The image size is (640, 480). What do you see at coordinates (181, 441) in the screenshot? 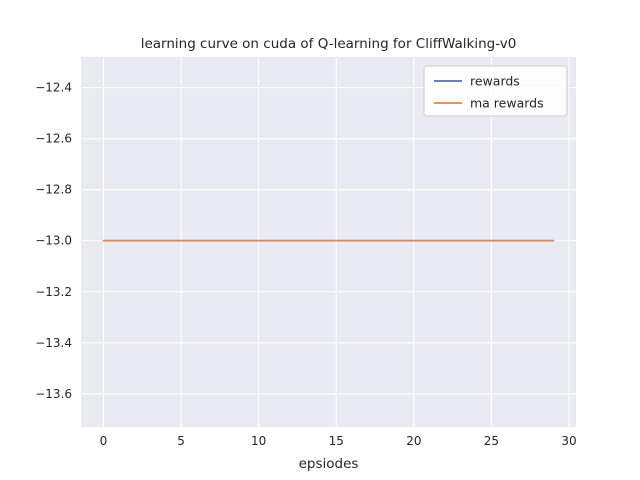
I see `x-tick-label: 5` at bounding box center [181, 441].